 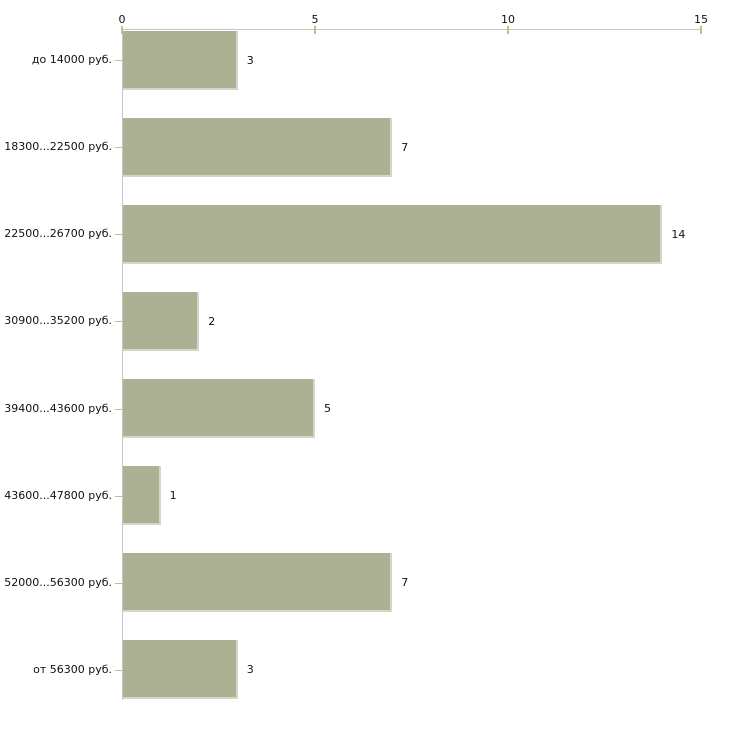 What do you see at coordinates (701, 19) in the screenshot?
I see `x-axis-tick-label: 15` at bounding box center [701, 19].